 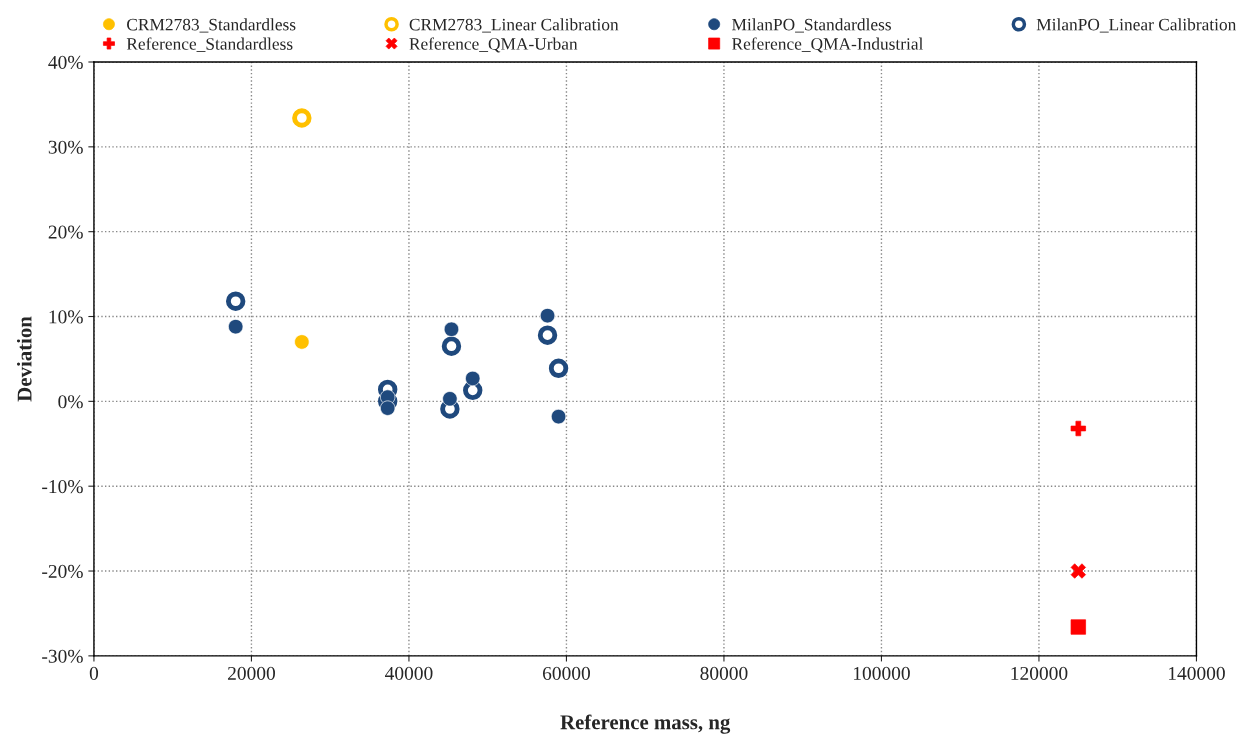 I want to click on legend-label: Reference_QMA-Industrial, so click(x=828, y=45).